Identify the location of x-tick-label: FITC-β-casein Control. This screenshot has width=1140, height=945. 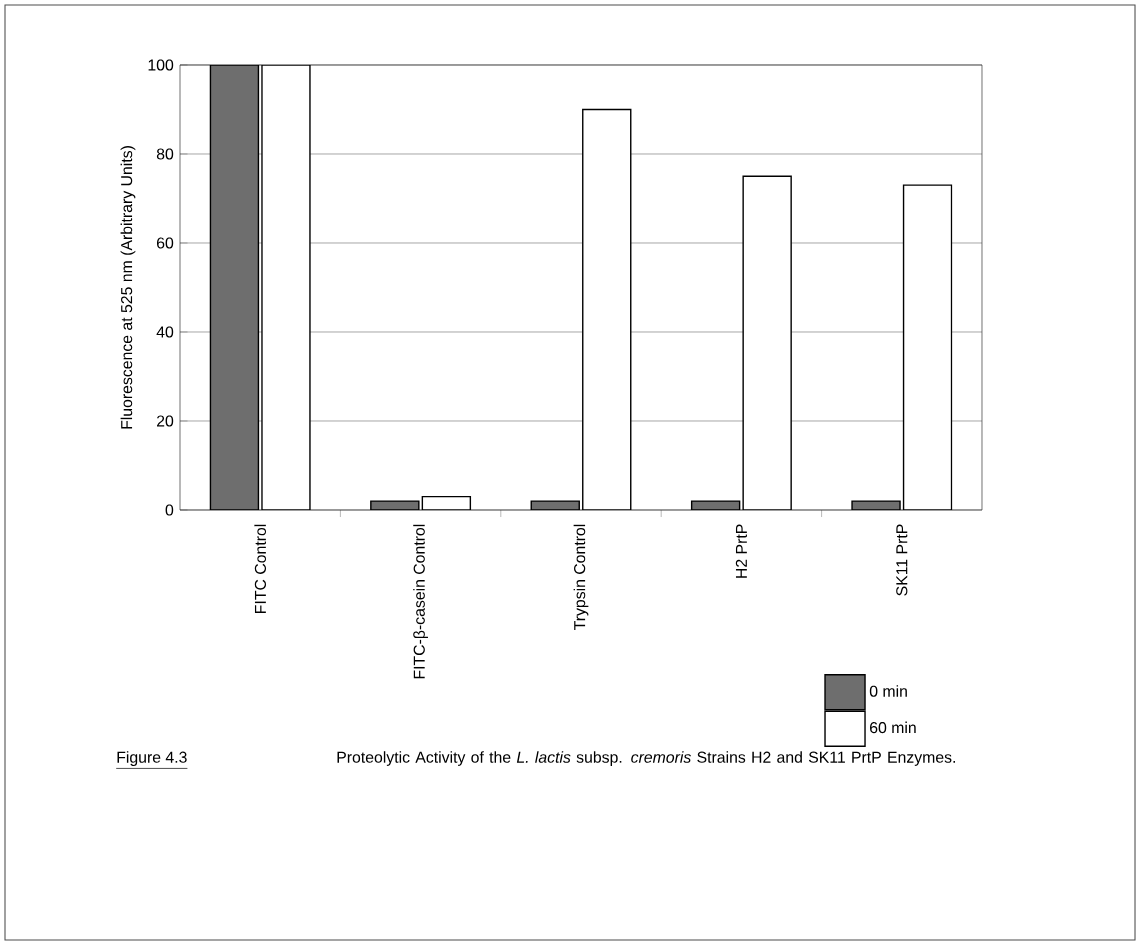
(420, 601).